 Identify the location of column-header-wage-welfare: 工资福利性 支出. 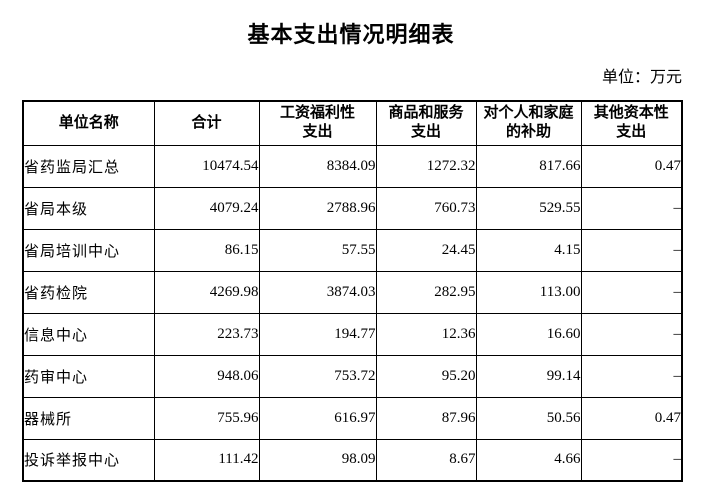
(317, 123).